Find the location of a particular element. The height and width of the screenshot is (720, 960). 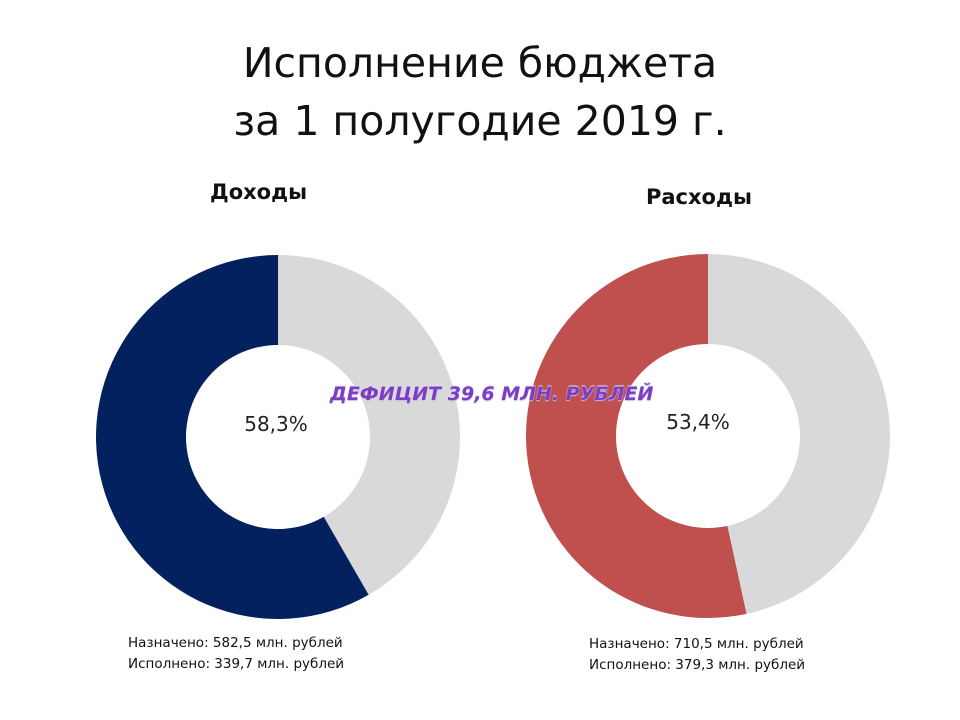

expense-percent-label: 53,4% is located at coordinates (698, 422).